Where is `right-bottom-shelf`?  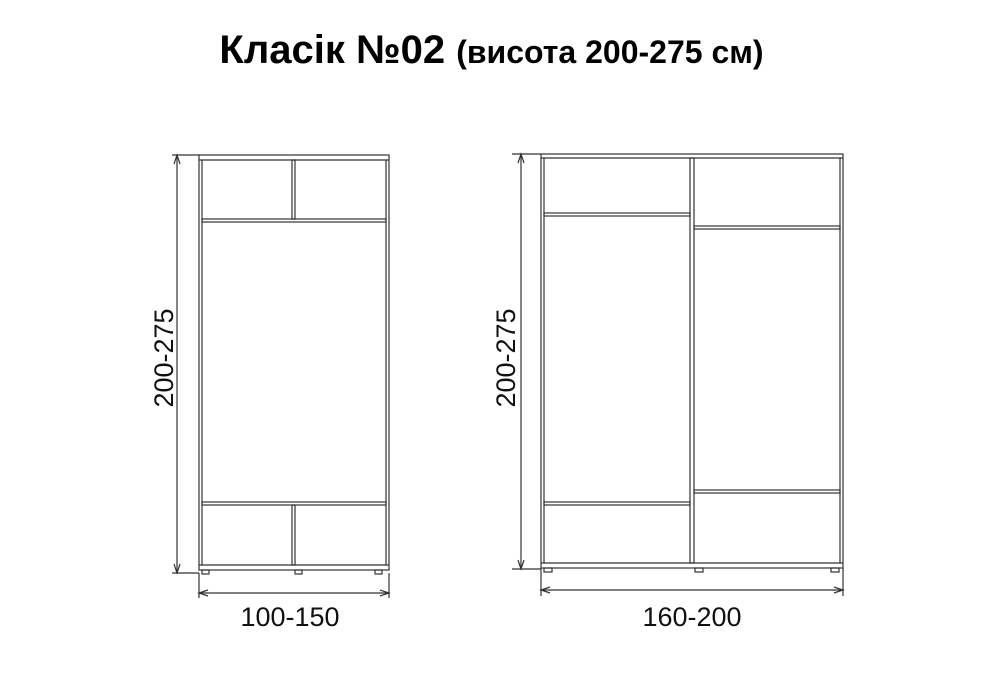 right-bottom-shelf is located at coordinates (767, 491).